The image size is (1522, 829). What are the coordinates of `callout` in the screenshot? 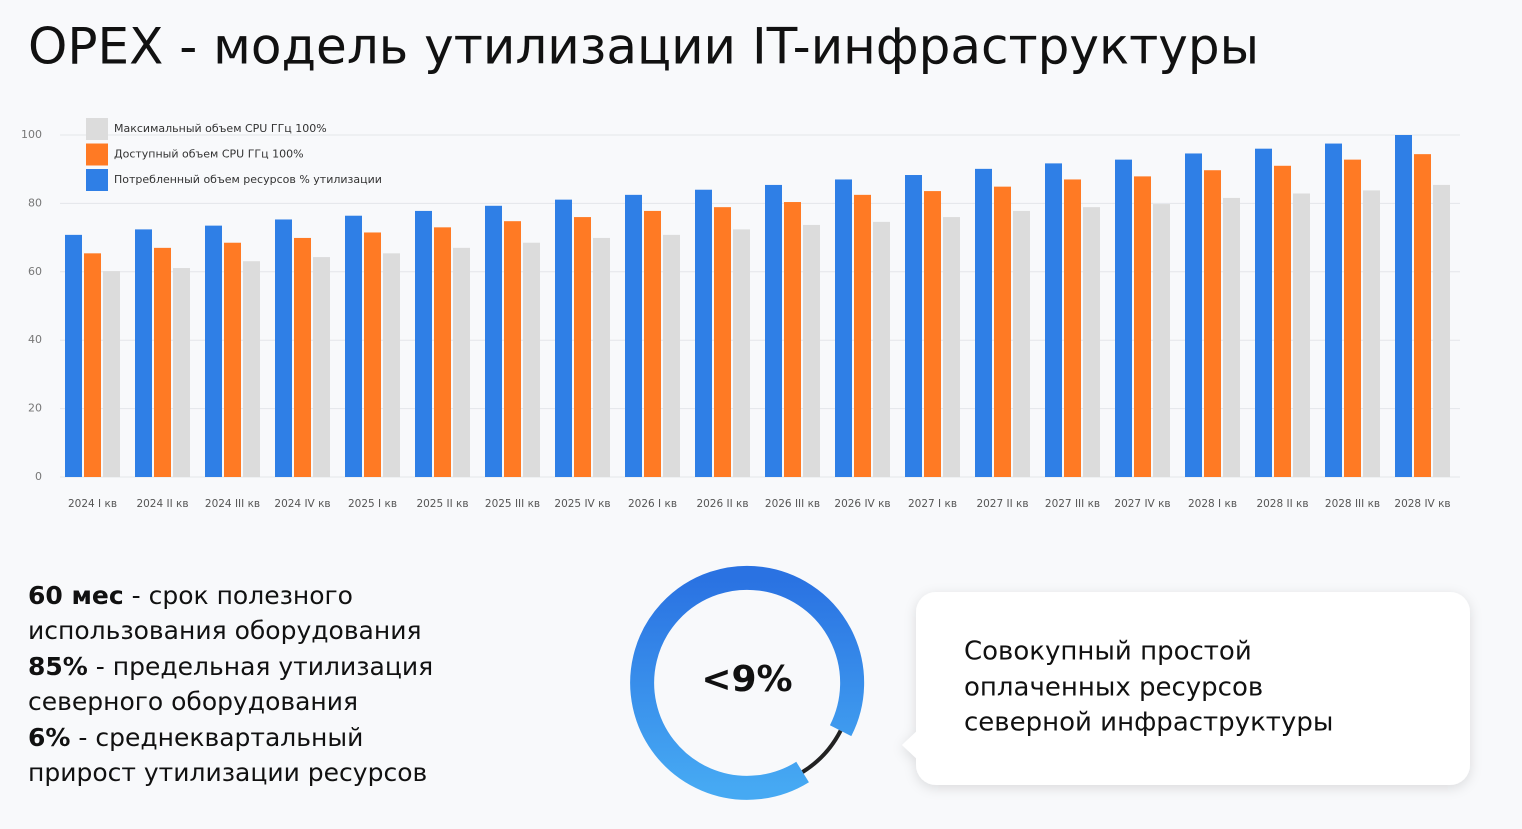 It's located at (1186, 688).